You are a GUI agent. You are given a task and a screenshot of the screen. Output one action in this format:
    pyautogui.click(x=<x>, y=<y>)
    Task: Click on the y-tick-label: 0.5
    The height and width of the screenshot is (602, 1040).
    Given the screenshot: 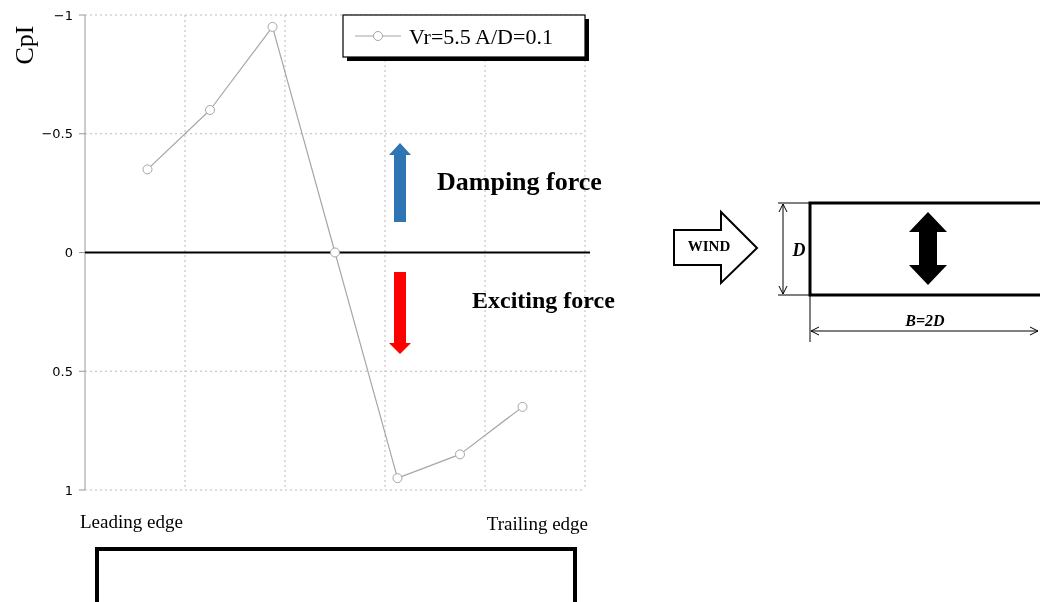 What is the action you would take?
    pyautogui.click(x=62, y=371)
    